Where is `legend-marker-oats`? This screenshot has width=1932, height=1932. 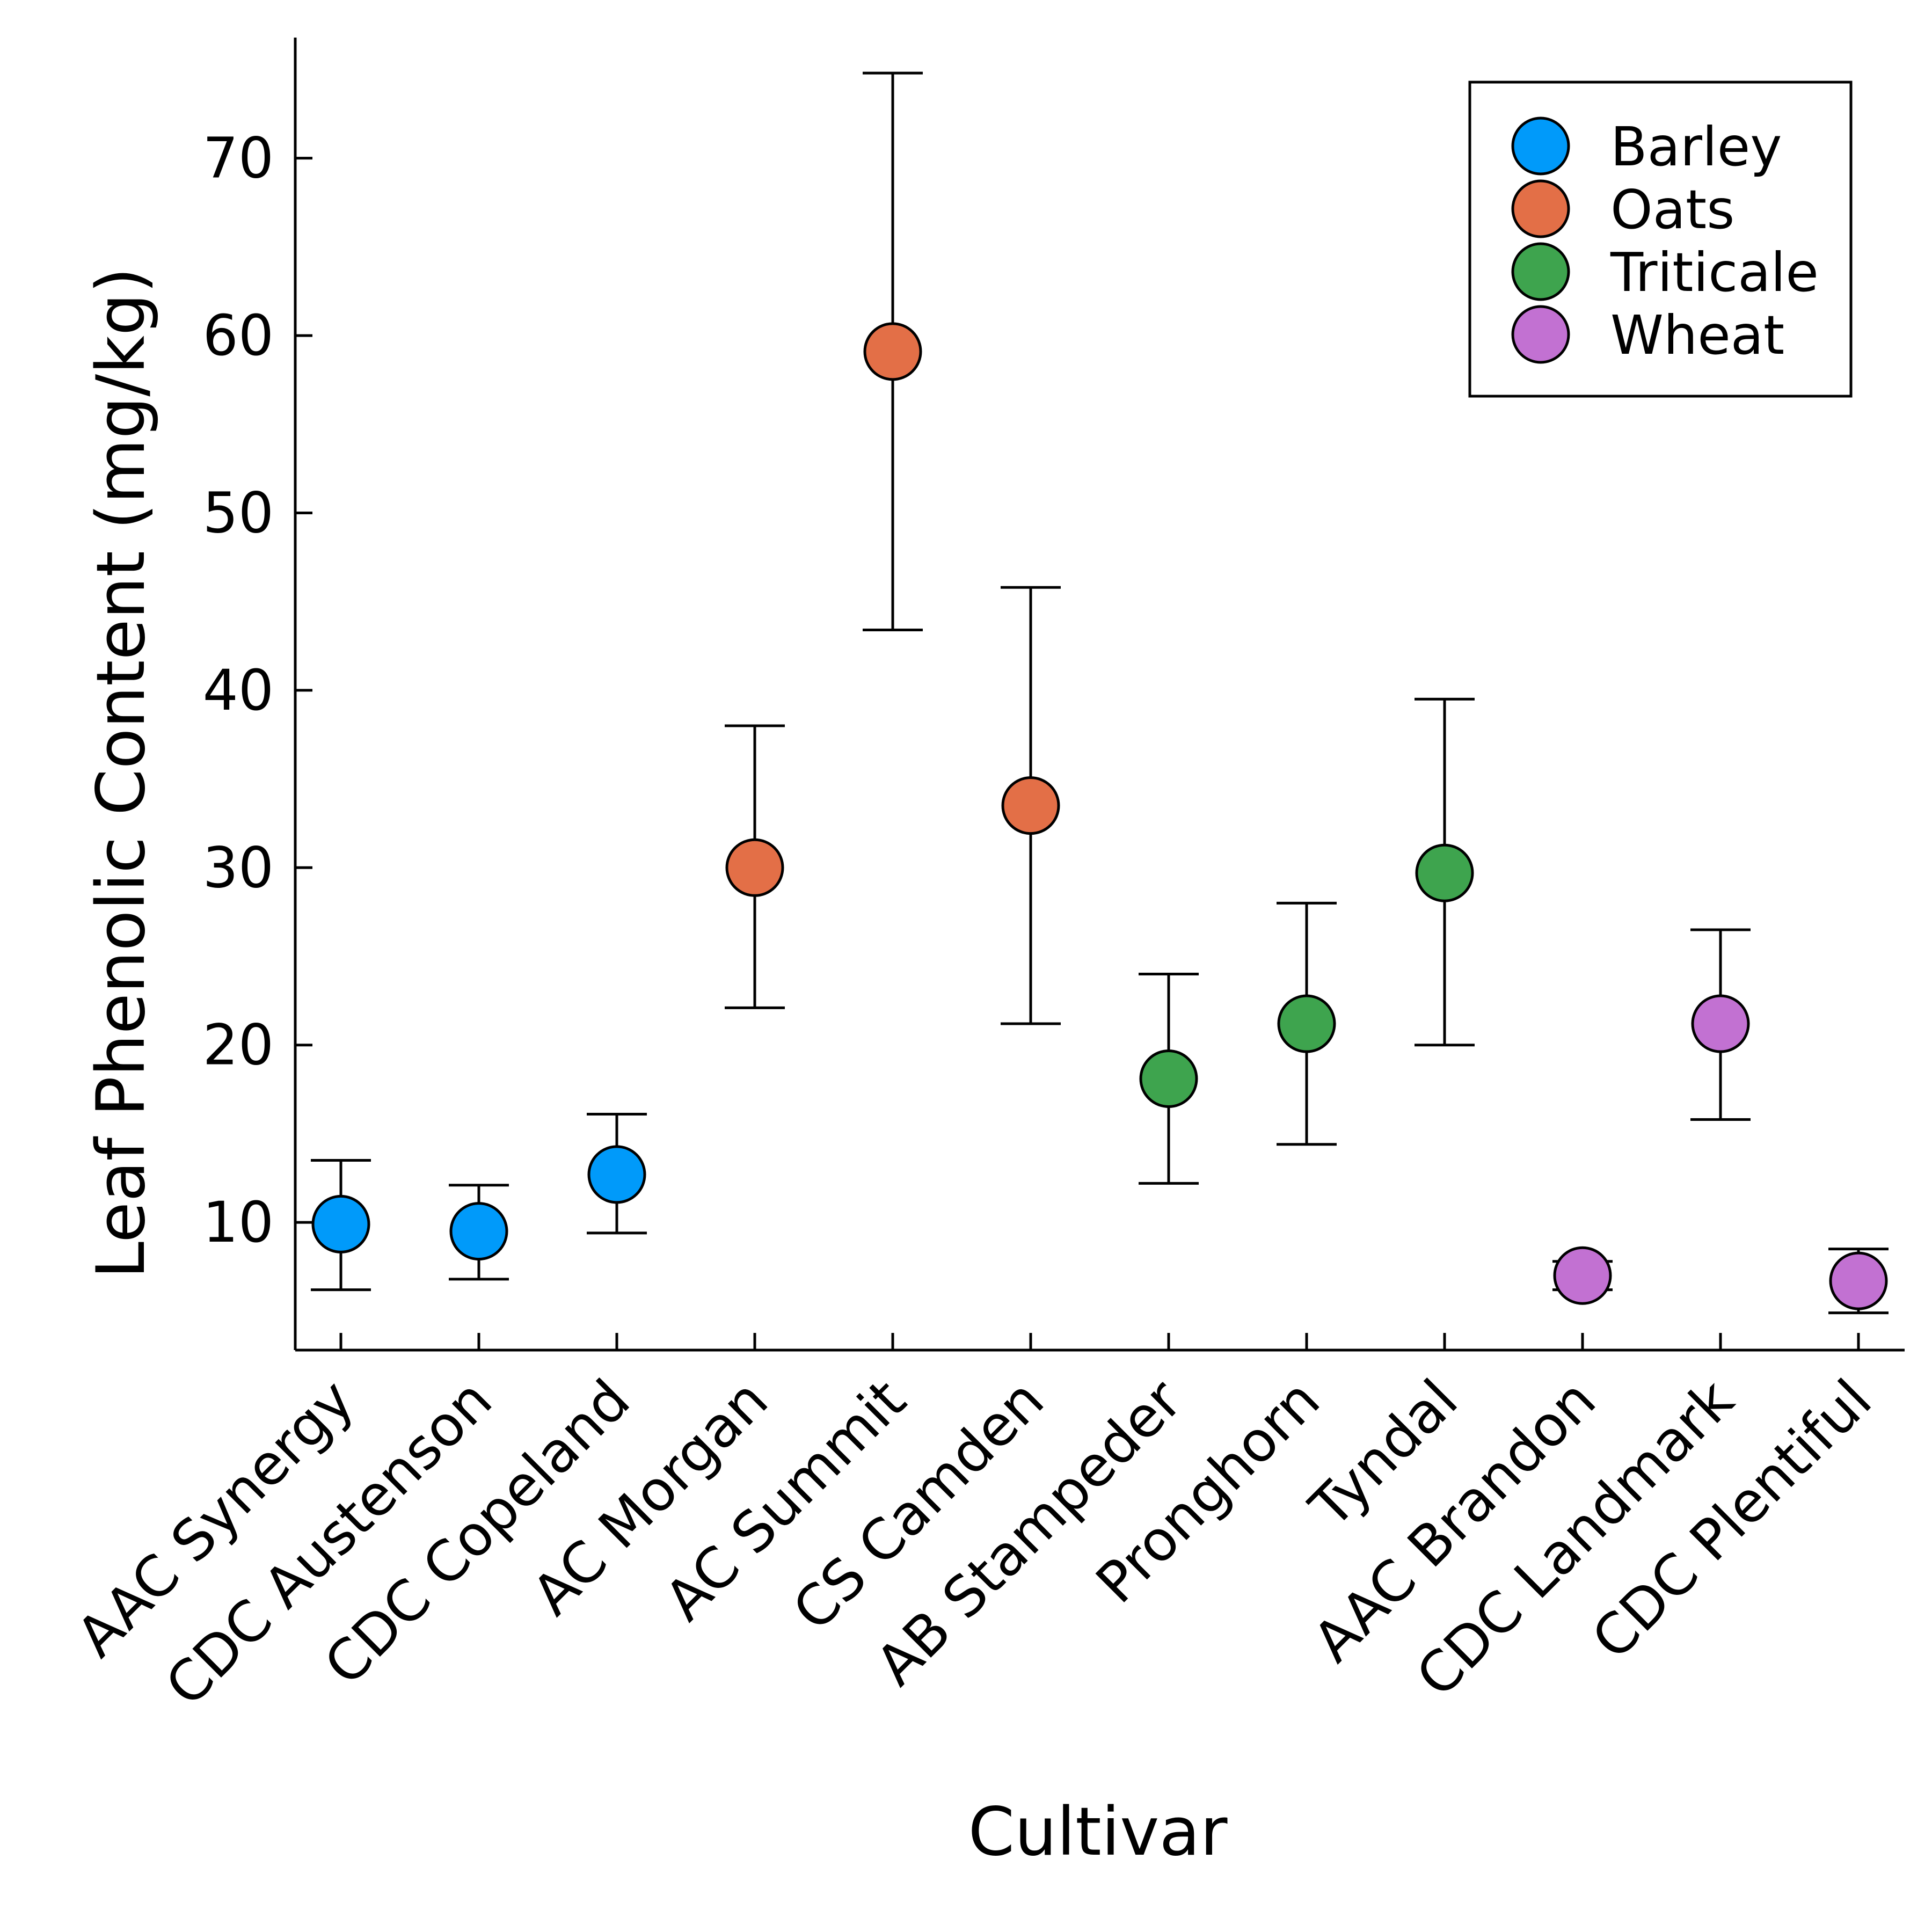 legend-marker-oats is located at coordinates (1540, 208).